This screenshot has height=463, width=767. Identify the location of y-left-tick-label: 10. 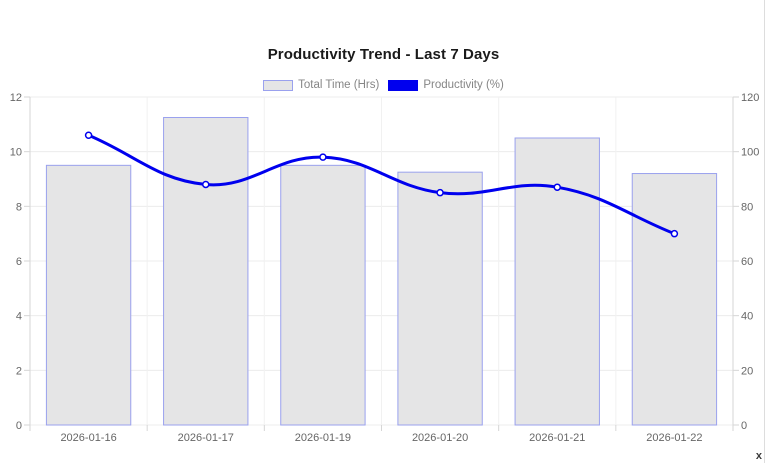
(16, 153).